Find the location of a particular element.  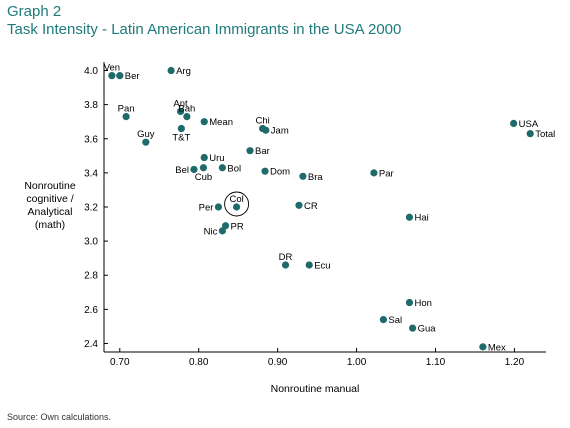

y-tick-label: 2.4 is located at coordinates (91, 344).